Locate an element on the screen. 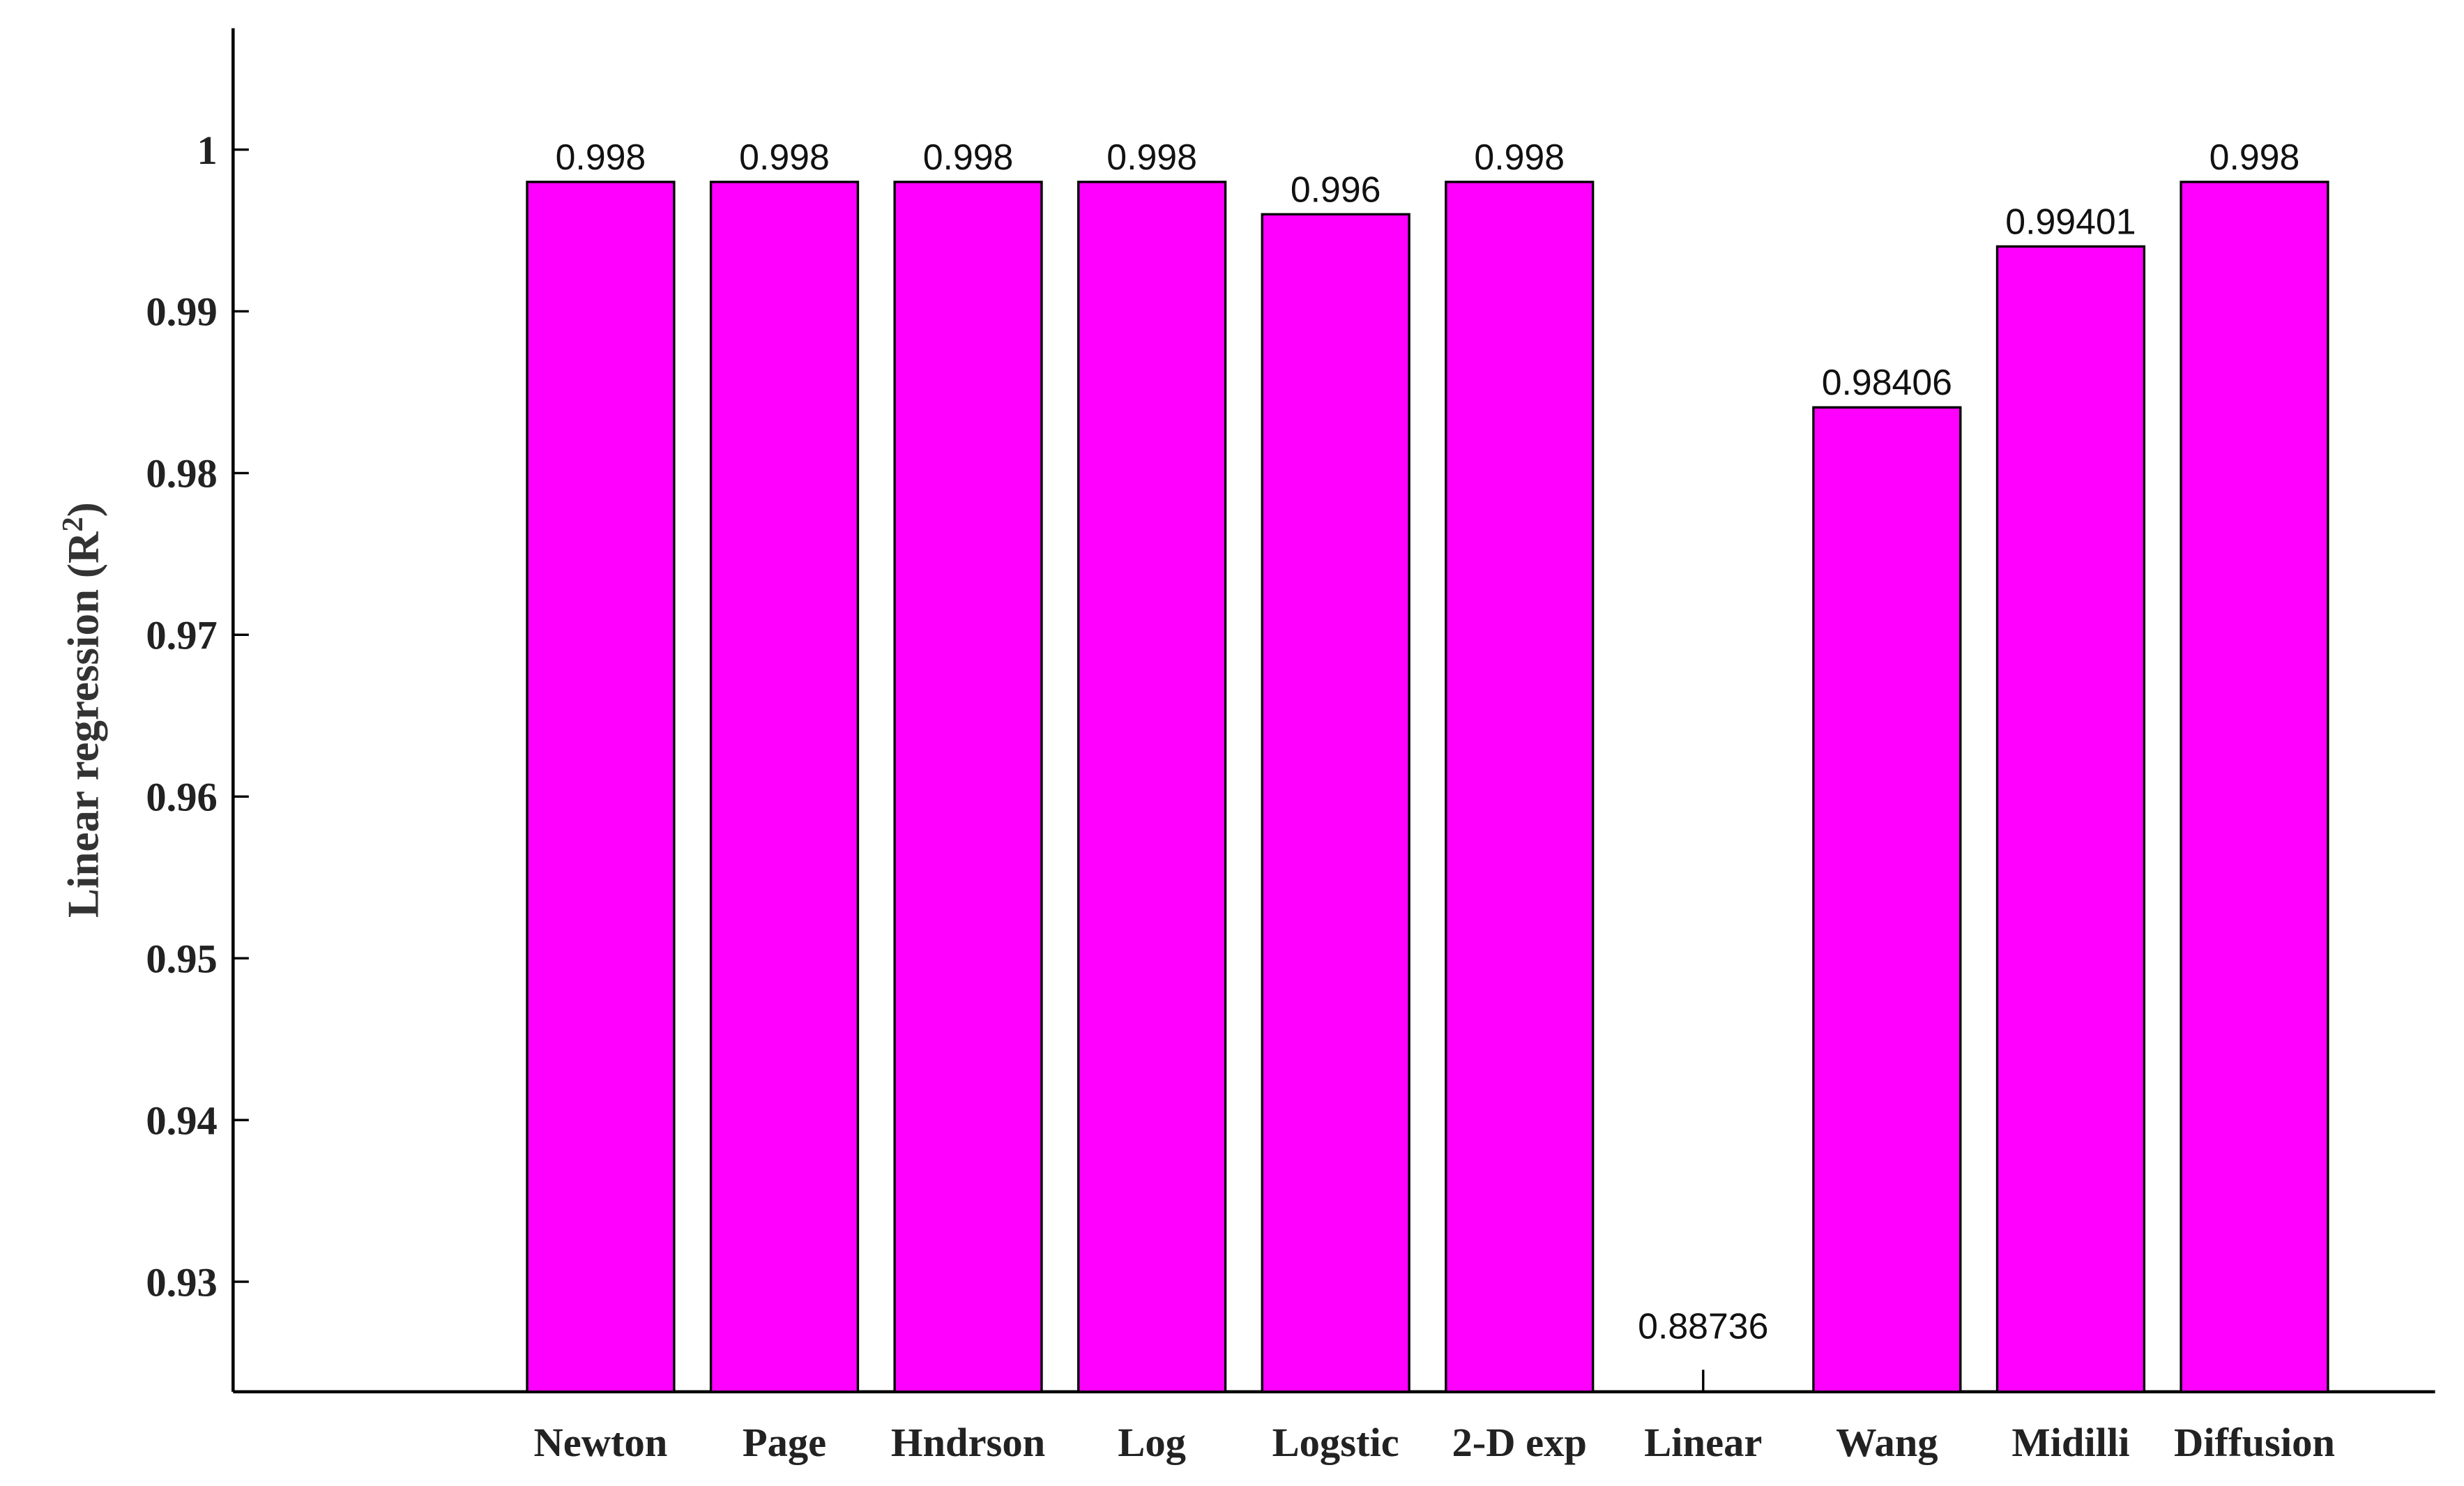 This screenshot has width=2464, height=1486. y-axis-label: Linear regression (R2) is located at coordinates (82, 710).